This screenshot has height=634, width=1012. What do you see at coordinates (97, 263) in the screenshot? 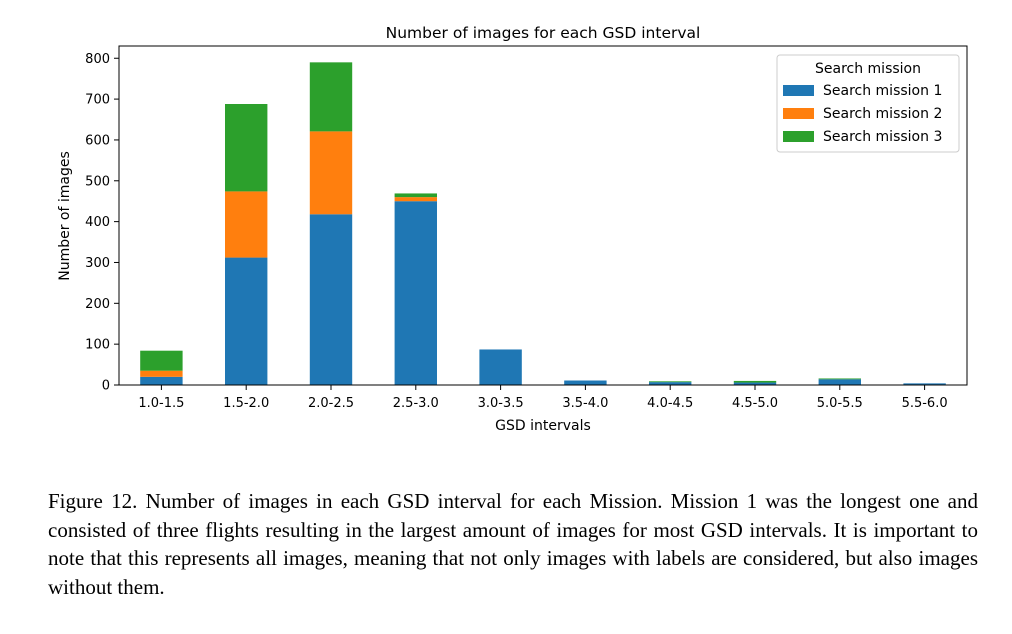
I see `y-tick-label: 300` at bounding box center [97, 263].